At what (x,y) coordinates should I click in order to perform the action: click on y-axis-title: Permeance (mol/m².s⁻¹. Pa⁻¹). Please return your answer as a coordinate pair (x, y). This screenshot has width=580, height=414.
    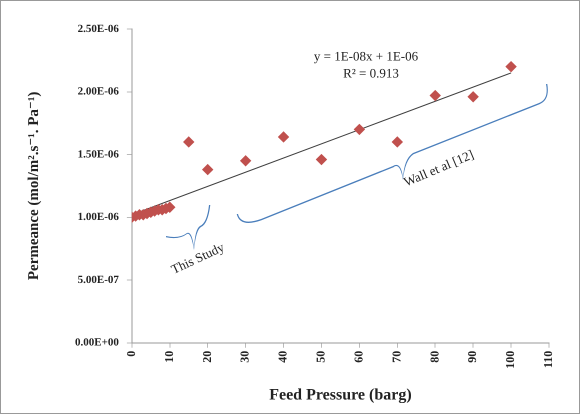
    Looking at the image, I should click on (34, 186).